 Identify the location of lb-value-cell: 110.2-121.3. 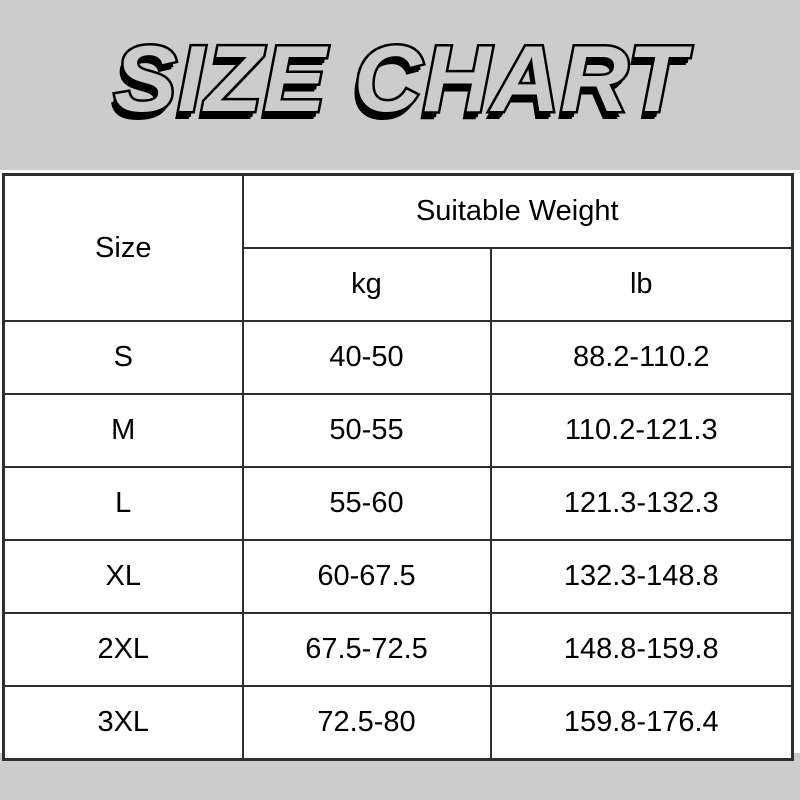
(641, 430).